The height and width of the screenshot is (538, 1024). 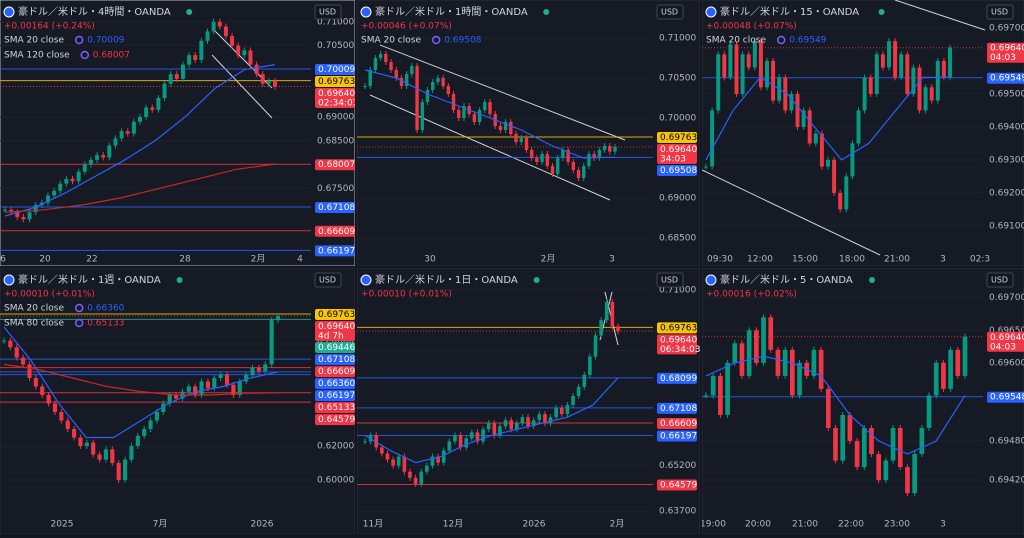 What do you see at coordinates (366, 280) in the screenshot?
I see `symbol-icon` at bounding box center [366, 280].